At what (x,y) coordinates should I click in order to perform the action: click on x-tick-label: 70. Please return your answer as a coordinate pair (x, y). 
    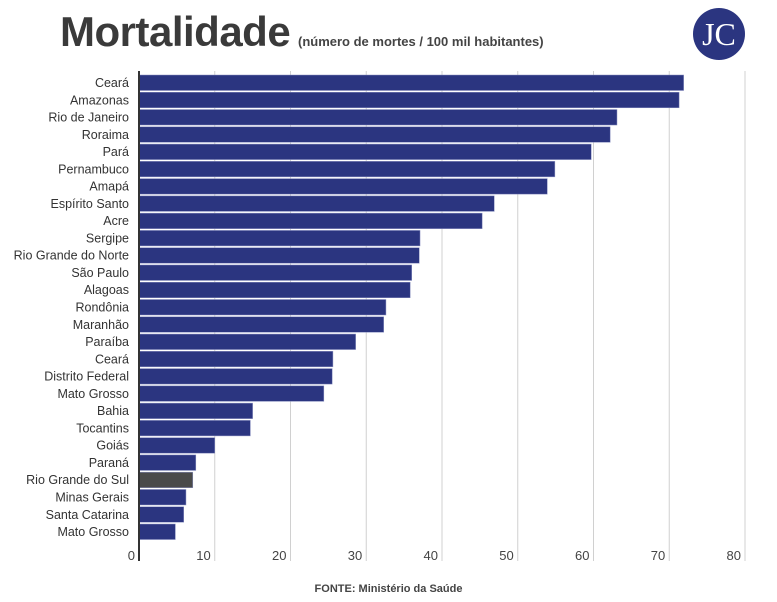
    Looking at the image, I should click on (658, 555).